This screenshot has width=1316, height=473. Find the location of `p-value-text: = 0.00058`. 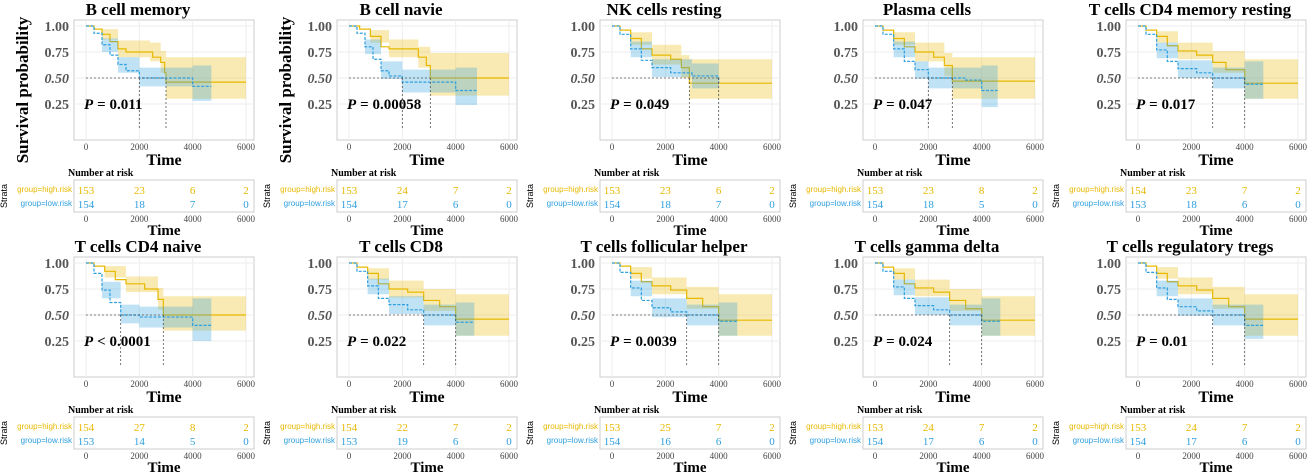

p-value-text: = 0.00058 is located at coordinates (390, 105).